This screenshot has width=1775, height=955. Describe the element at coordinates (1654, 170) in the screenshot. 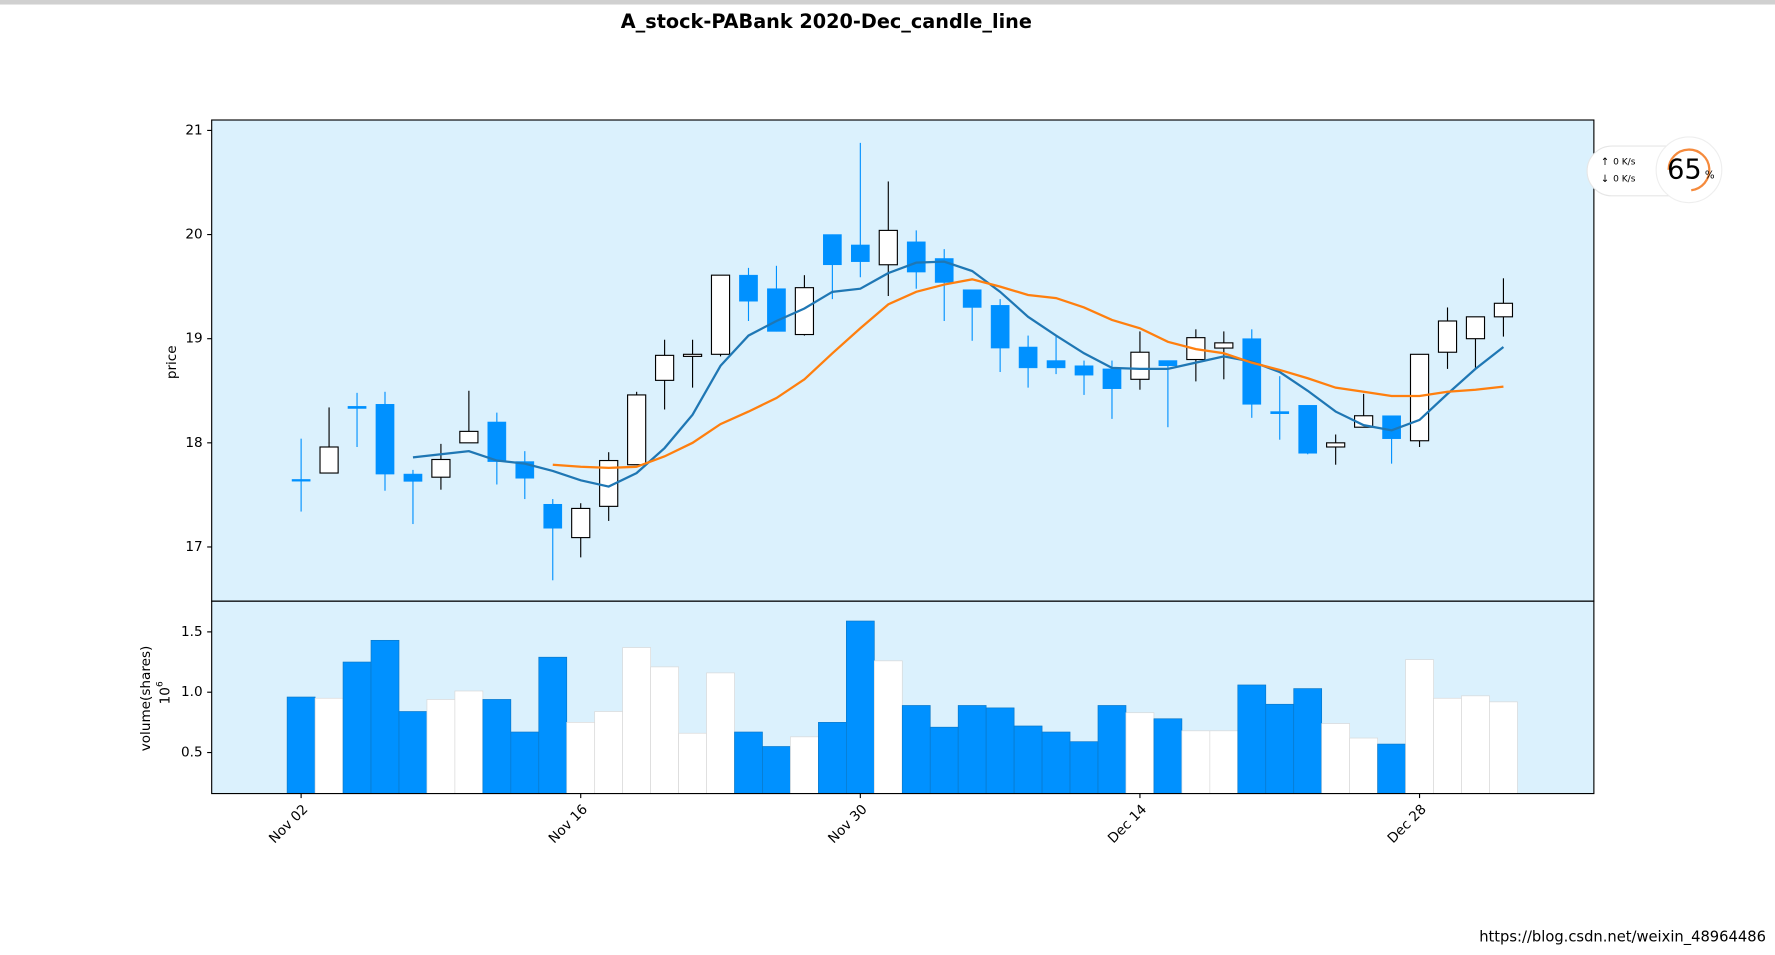

I see `speed-widget: ↑ ↓ 0 K/s 0 K/s 65 %` at that location.